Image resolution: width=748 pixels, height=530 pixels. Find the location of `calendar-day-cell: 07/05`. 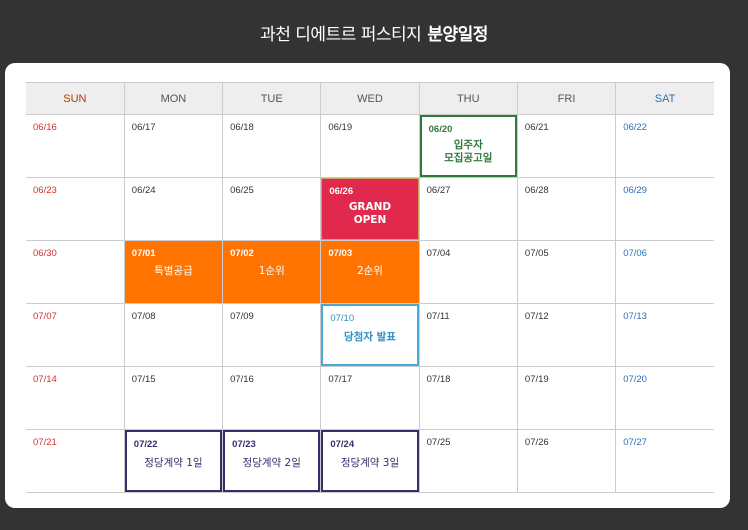

calendar-day-cell: 07/05 is located at coordinates (567, 272).